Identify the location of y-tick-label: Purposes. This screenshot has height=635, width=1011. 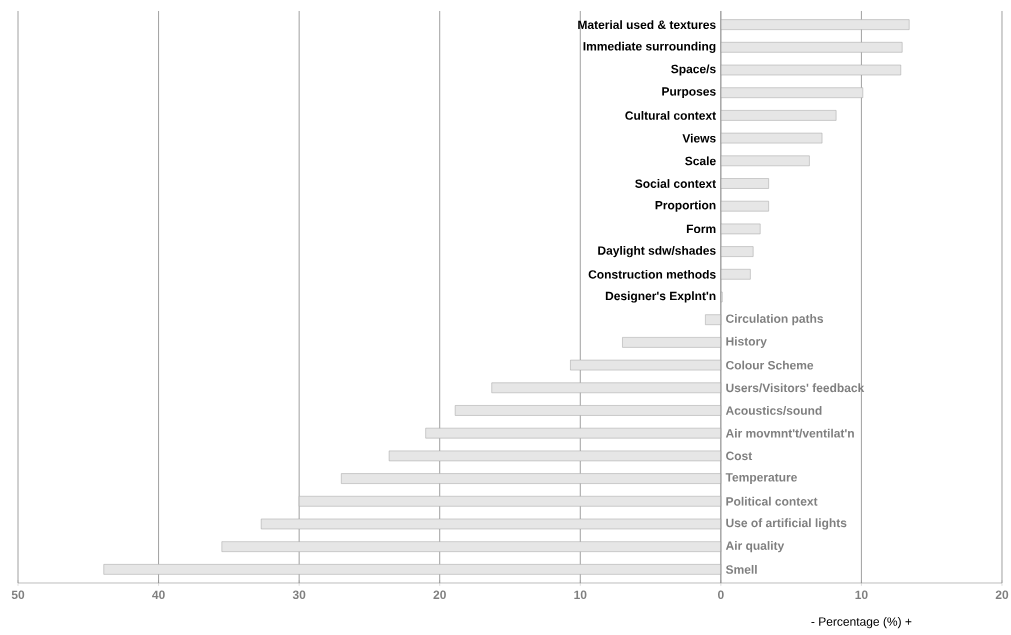
(689, 93).